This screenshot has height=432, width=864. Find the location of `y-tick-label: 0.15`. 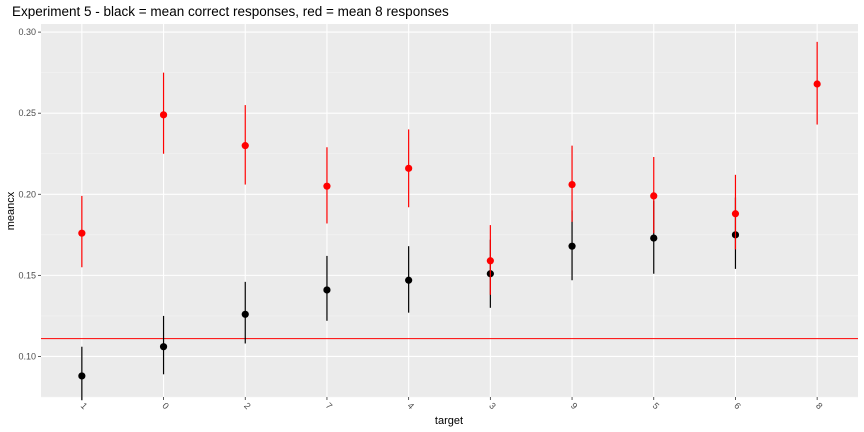

y-tick-label: 0.15 is located at coordinates (27, 275).